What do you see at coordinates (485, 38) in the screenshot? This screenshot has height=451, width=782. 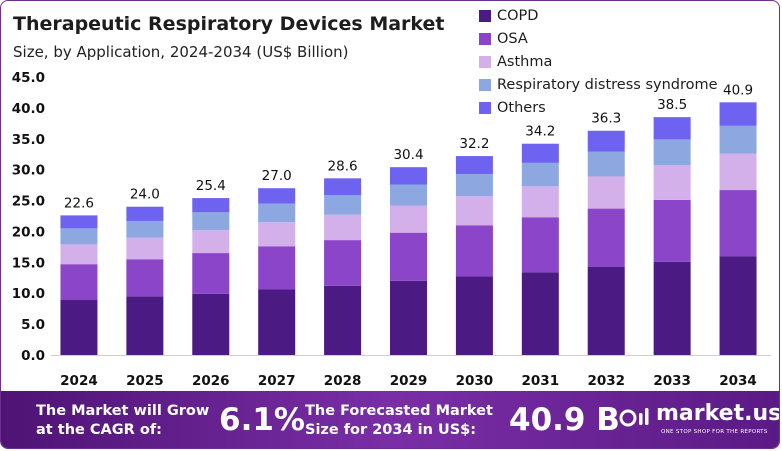 I see `legend-swatch-osa` at bounding box center [485, 38].